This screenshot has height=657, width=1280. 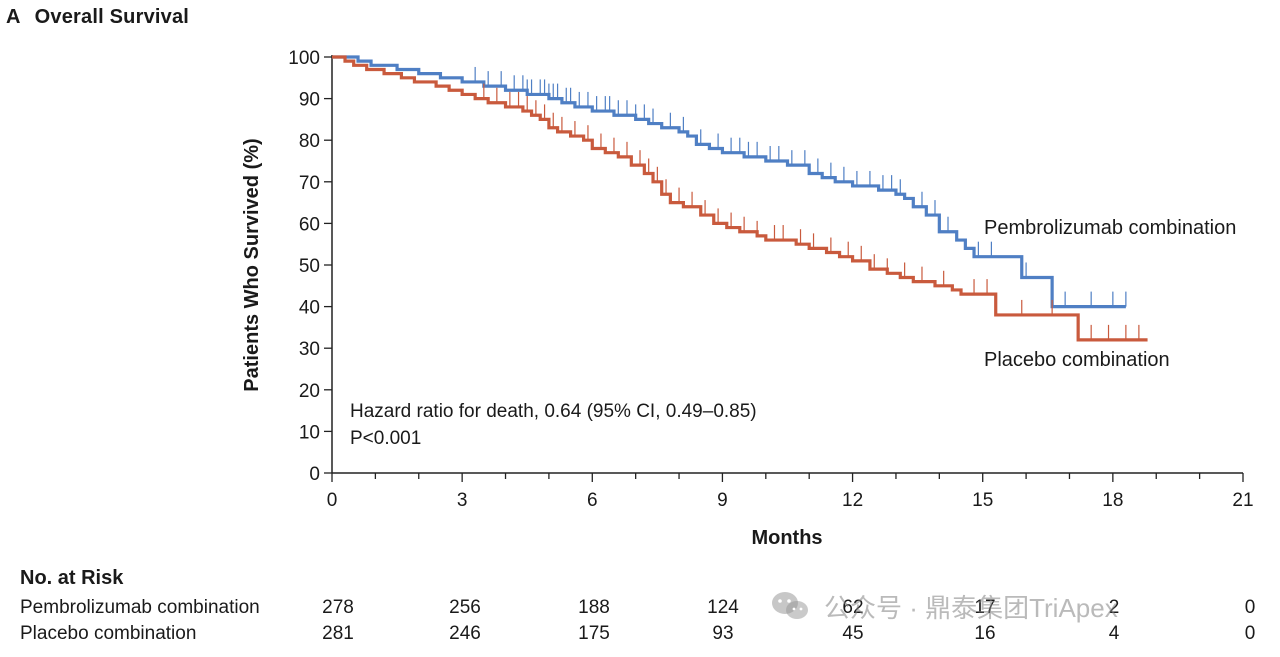 What do you see at coordinates (985, 633) in the screenshot?
I see `at-risk-count: 16` at bounding box center [985, 633].